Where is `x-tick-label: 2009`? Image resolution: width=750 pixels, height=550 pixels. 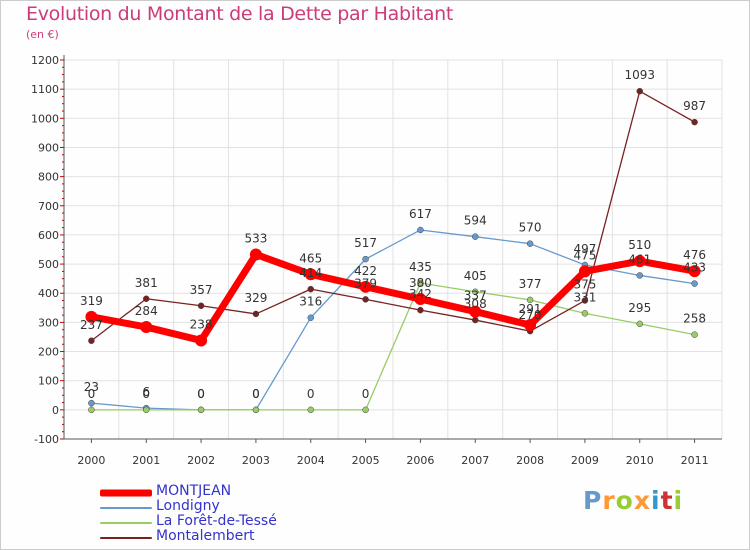
x-tick-label: 2009 is located at coordinates (585, 460).